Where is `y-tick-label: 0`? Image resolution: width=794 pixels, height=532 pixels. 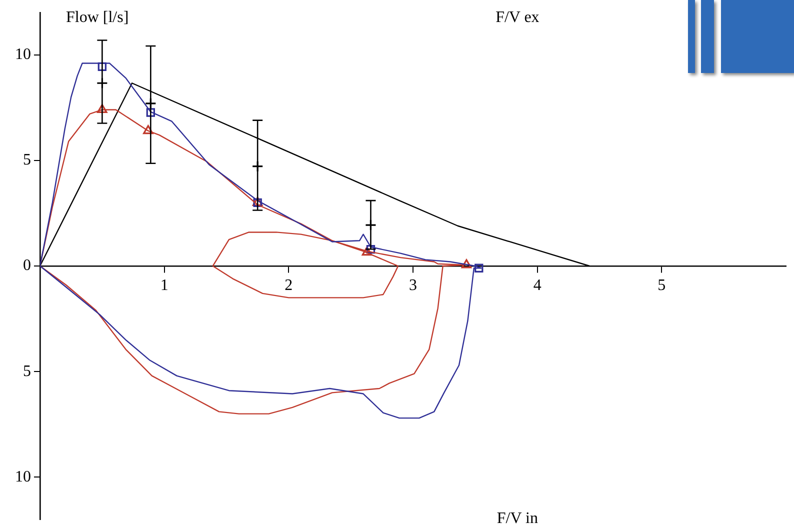 y-tick-label: 0 is located at coordinates (27, 265).